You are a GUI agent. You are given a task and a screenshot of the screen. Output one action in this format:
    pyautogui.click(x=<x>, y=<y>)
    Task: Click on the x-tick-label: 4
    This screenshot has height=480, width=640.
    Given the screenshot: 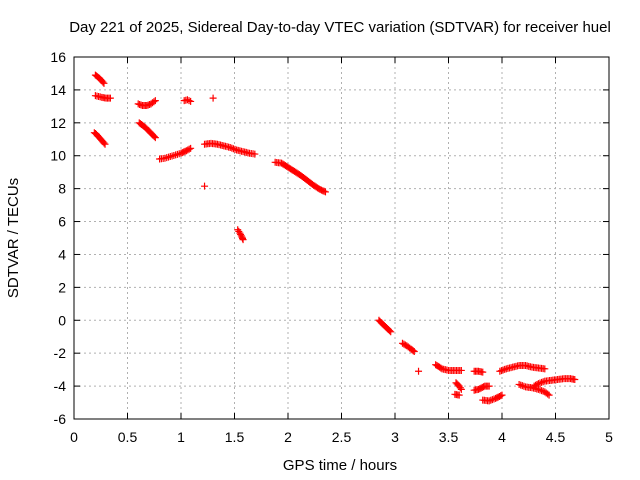 What is the action you would take?
    pyautogui.click(x=502, y=437)
    